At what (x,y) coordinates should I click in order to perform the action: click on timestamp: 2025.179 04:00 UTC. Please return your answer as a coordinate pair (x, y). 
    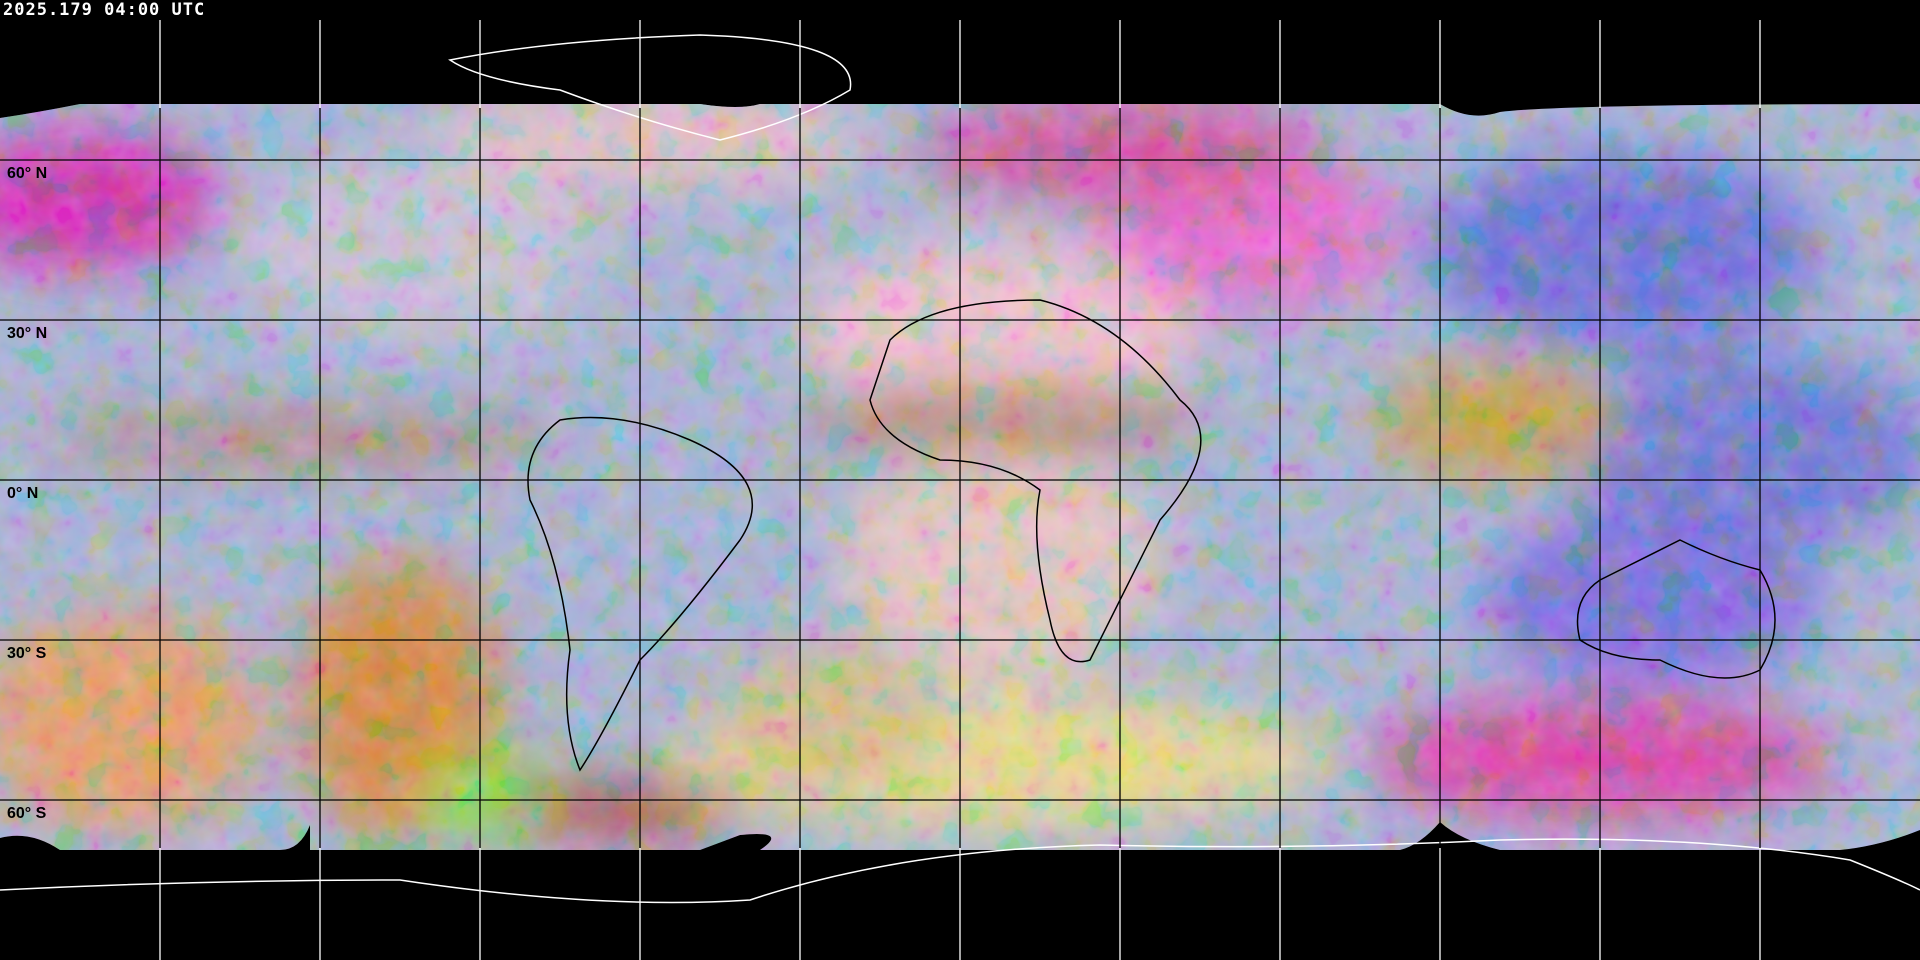
    Looking at the image, I should click on (104, 10).